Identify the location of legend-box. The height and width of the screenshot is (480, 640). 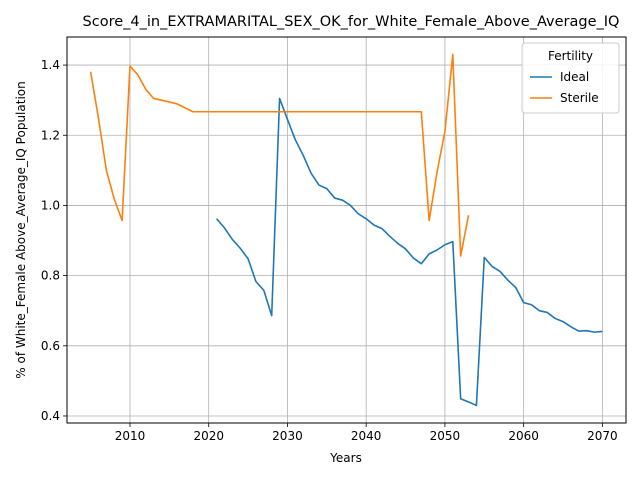
(570, 78).